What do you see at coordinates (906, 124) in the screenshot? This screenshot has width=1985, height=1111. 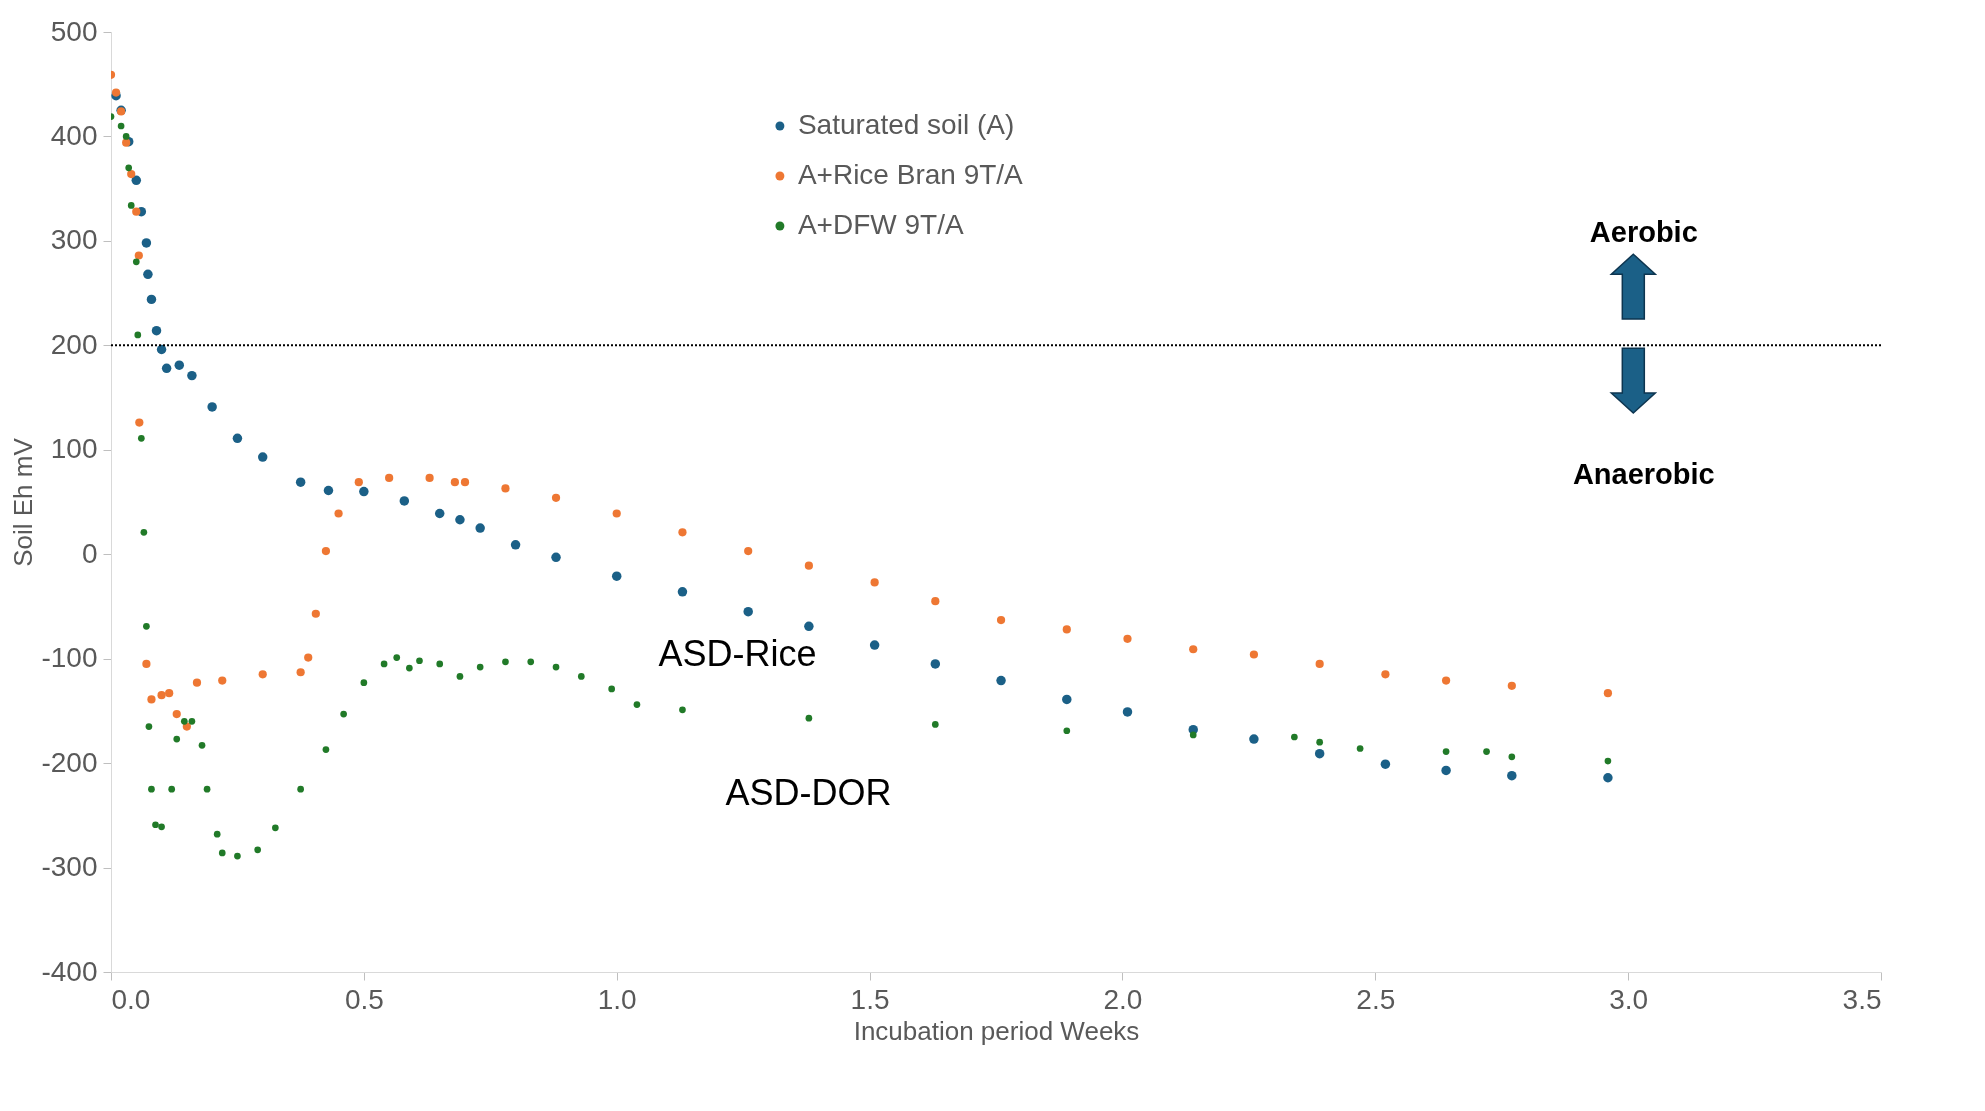 I see `legend-label: Saturated soil (A)` at bounding box center [906, 124].